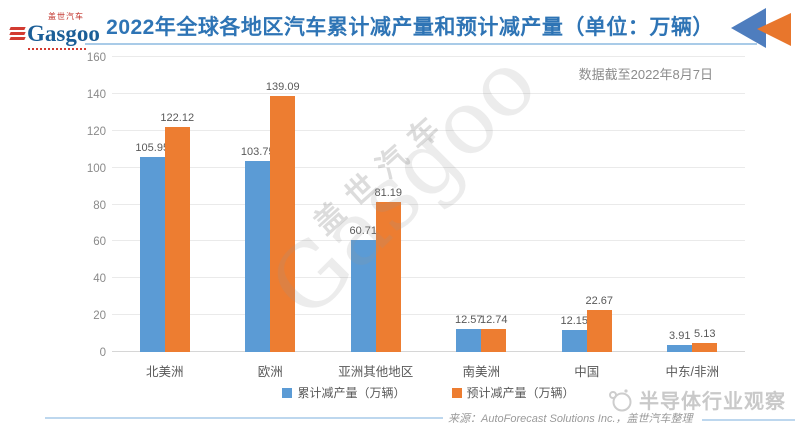  I want to click on bar-slot: 12.15, so click(574, 204).